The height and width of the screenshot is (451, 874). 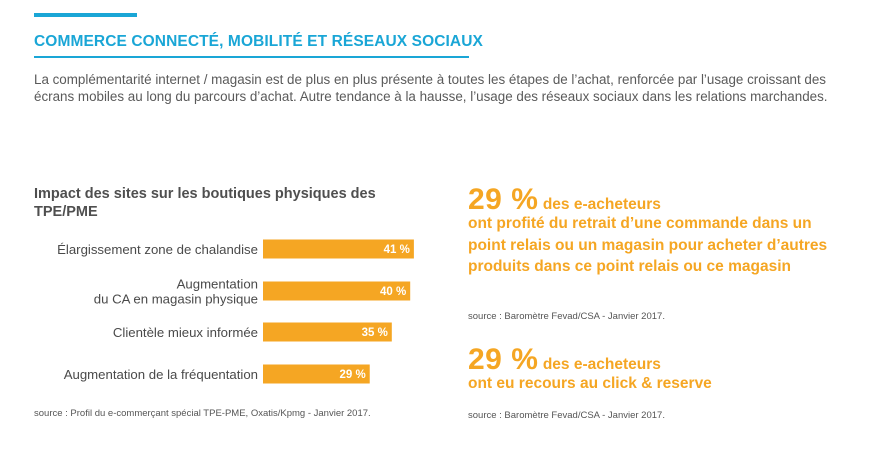 I want to click on category-label: Clientèle mieux informée, so click(x=185, y=332).